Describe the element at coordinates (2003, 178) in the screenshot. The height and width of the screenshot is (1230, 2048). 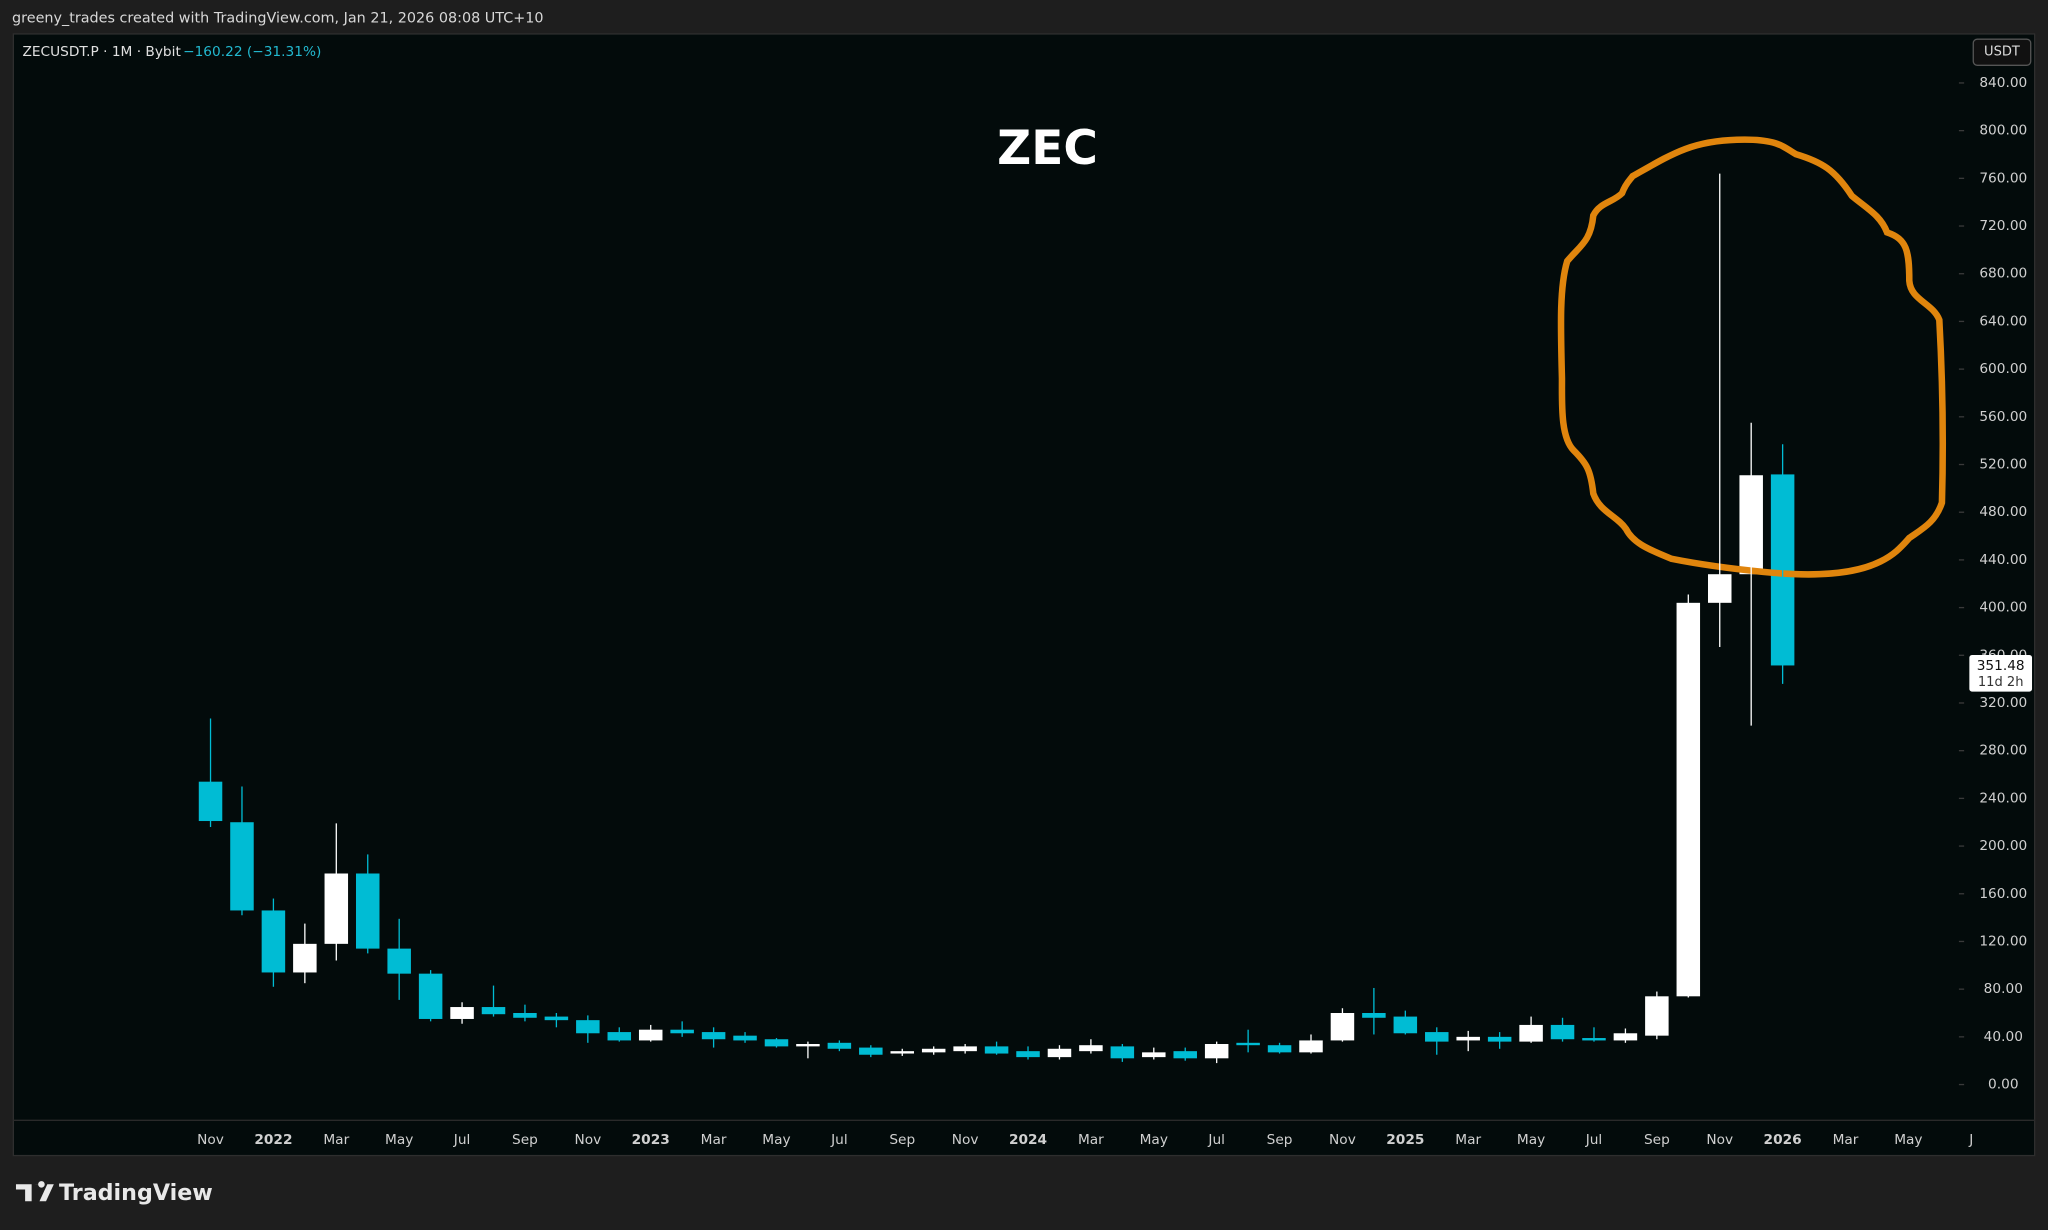
I see `y-tick-label: 760.00` at that location.